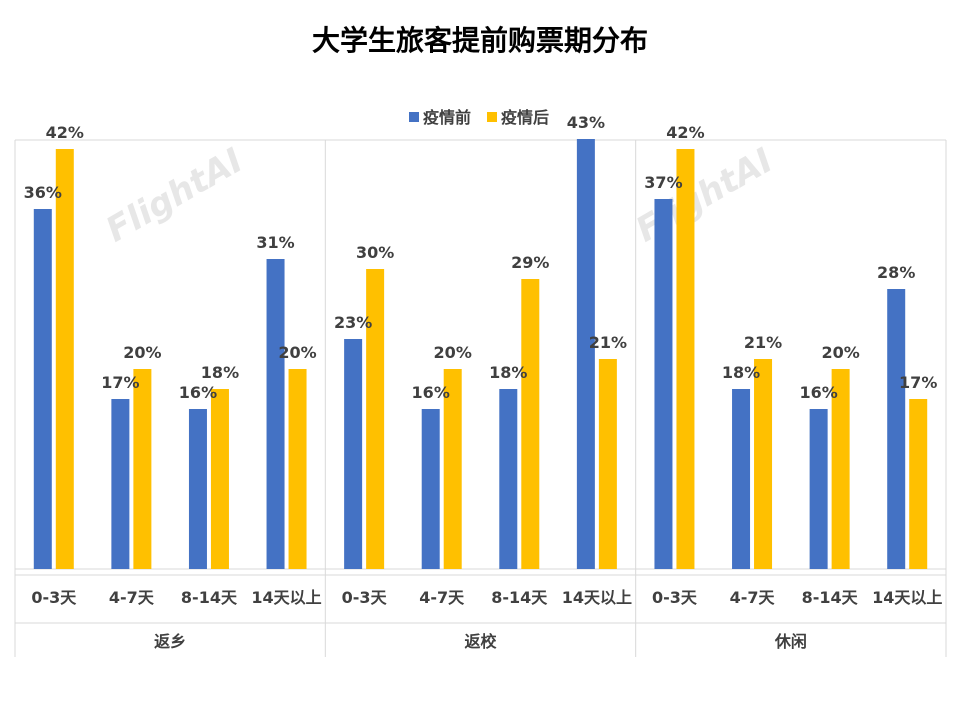  What do you see at coordinates (353, 322) in the screenshot?
I see `data-label: 23%` at bounding box center [353, 322].